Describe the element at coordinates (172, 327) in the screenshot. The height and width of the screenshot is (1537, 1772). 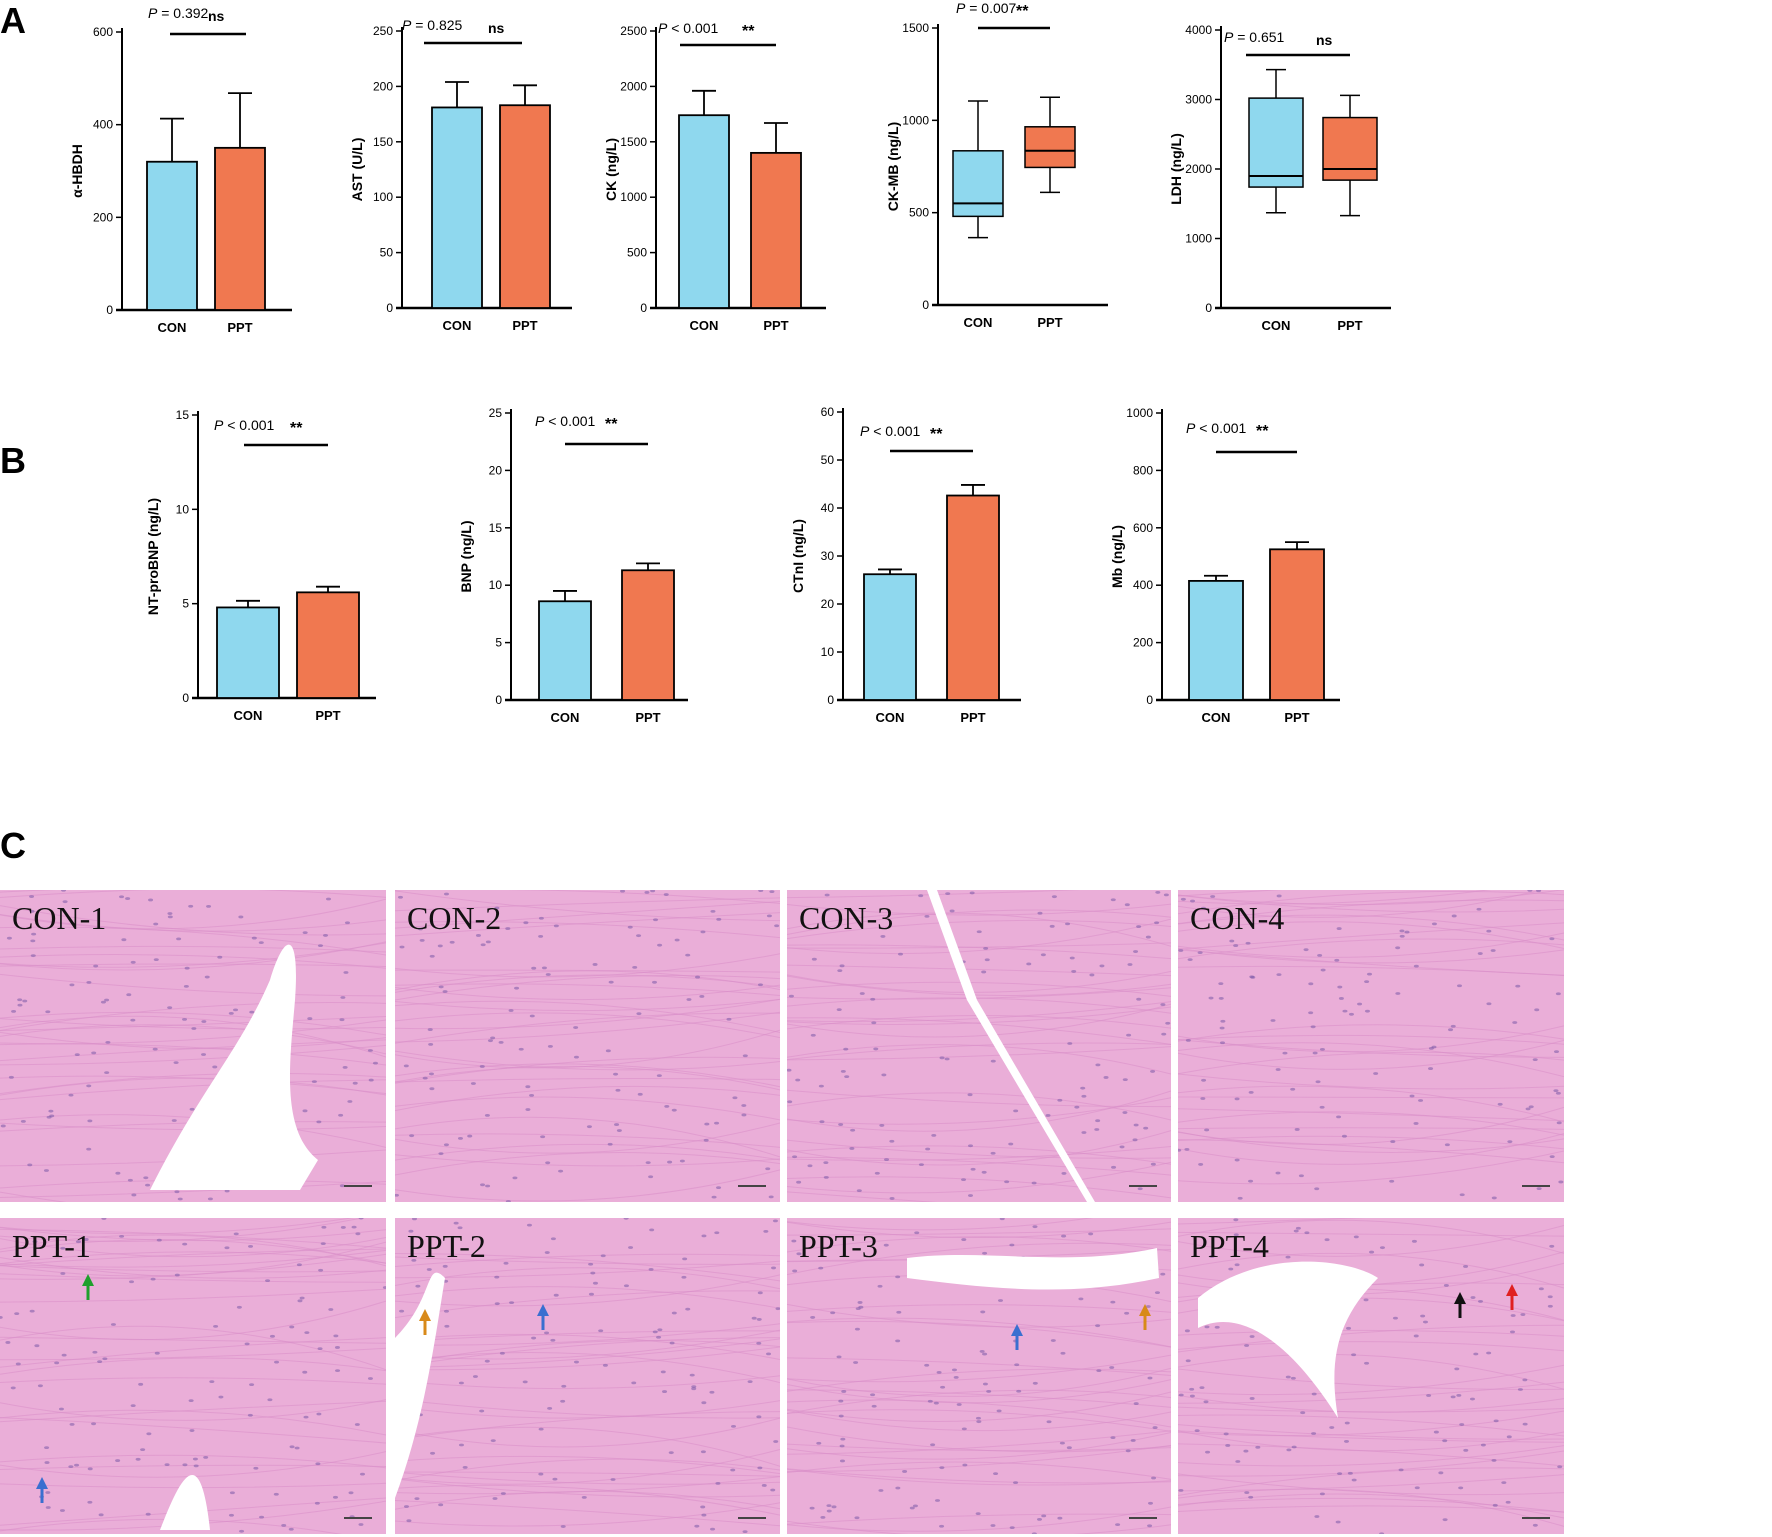
I see `x-category-label: CON` at that location.